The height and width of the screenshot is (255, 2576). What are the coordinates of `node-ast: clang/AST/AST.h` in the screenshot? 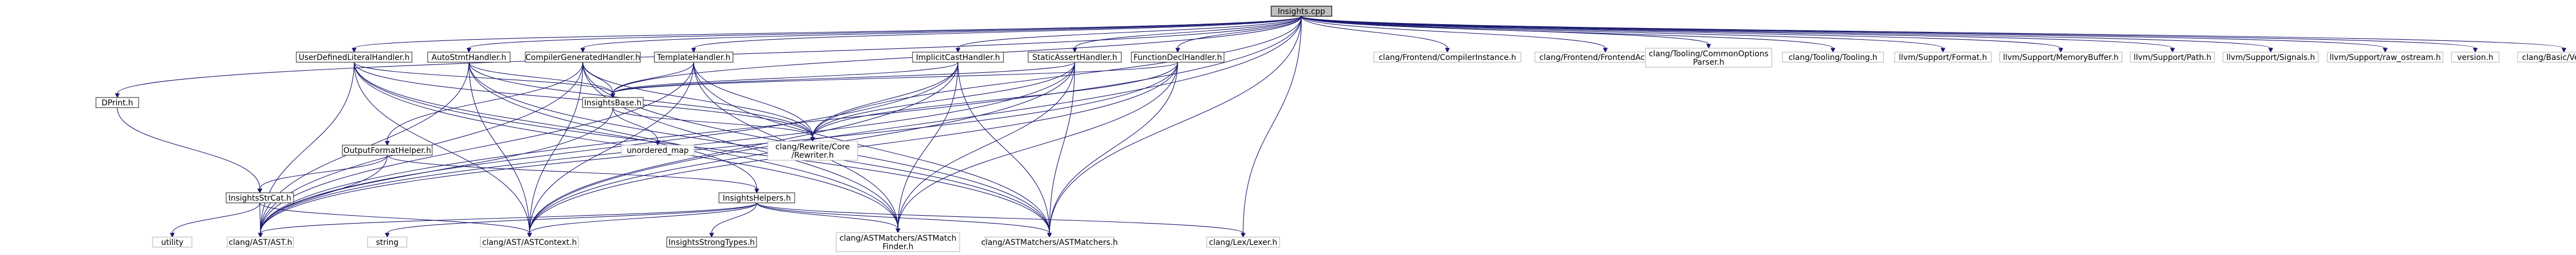 It's located at (260, 243).